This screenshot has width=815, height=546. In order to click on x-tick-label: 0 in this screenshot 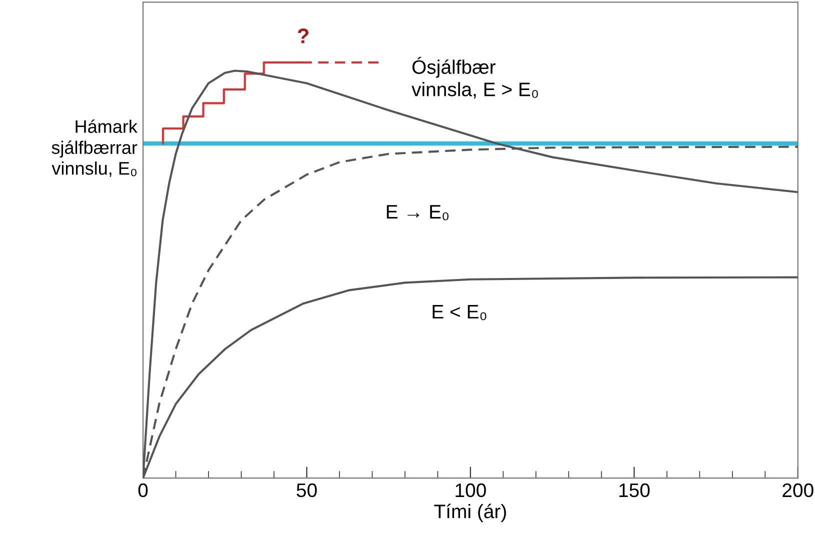, I will do `click(143, 490)`.